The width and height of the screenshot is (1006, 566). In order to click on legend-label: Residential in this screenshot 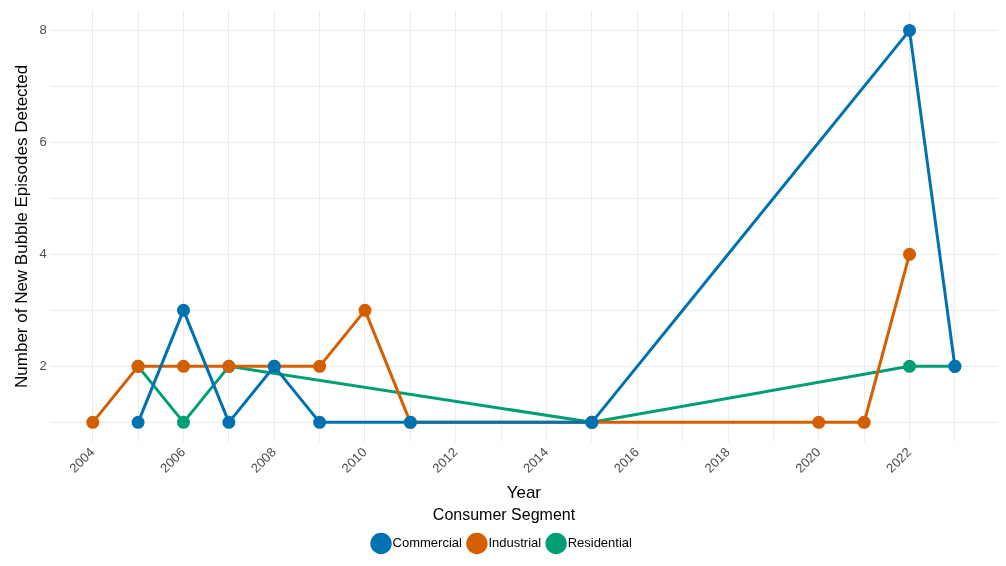, I will do `click(600, 543)`.